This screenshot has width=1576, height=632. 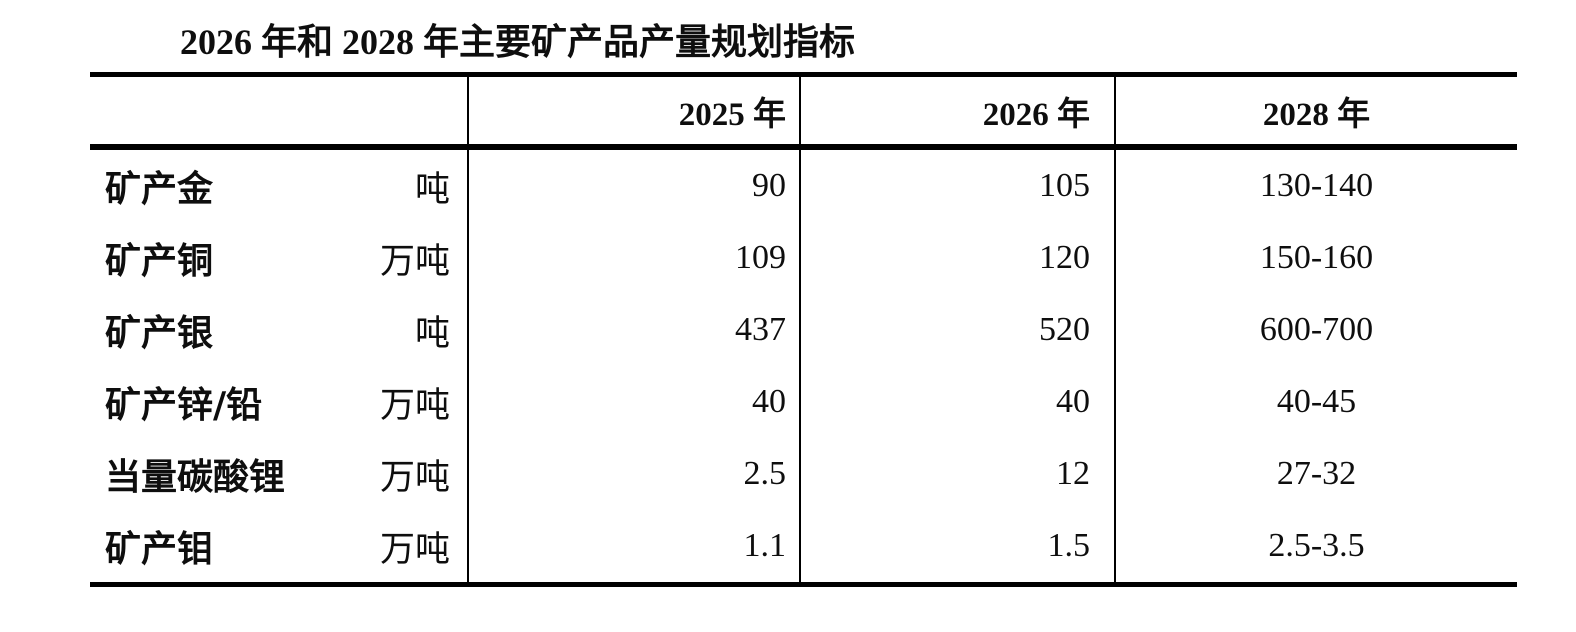 What do you see at coordinates (633, 186) in the screenshot?
I see `value-2025: 90` at bounding box center [633, 186].